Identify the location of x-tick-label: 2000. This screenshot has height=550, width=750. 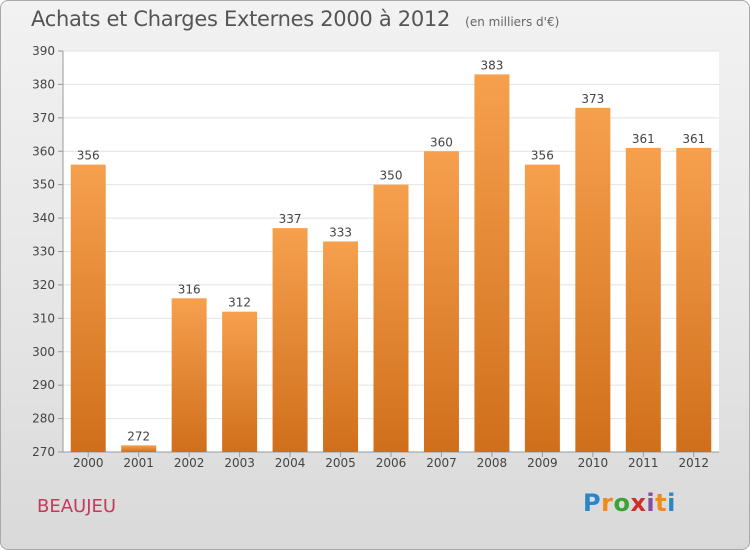
(88, 463).